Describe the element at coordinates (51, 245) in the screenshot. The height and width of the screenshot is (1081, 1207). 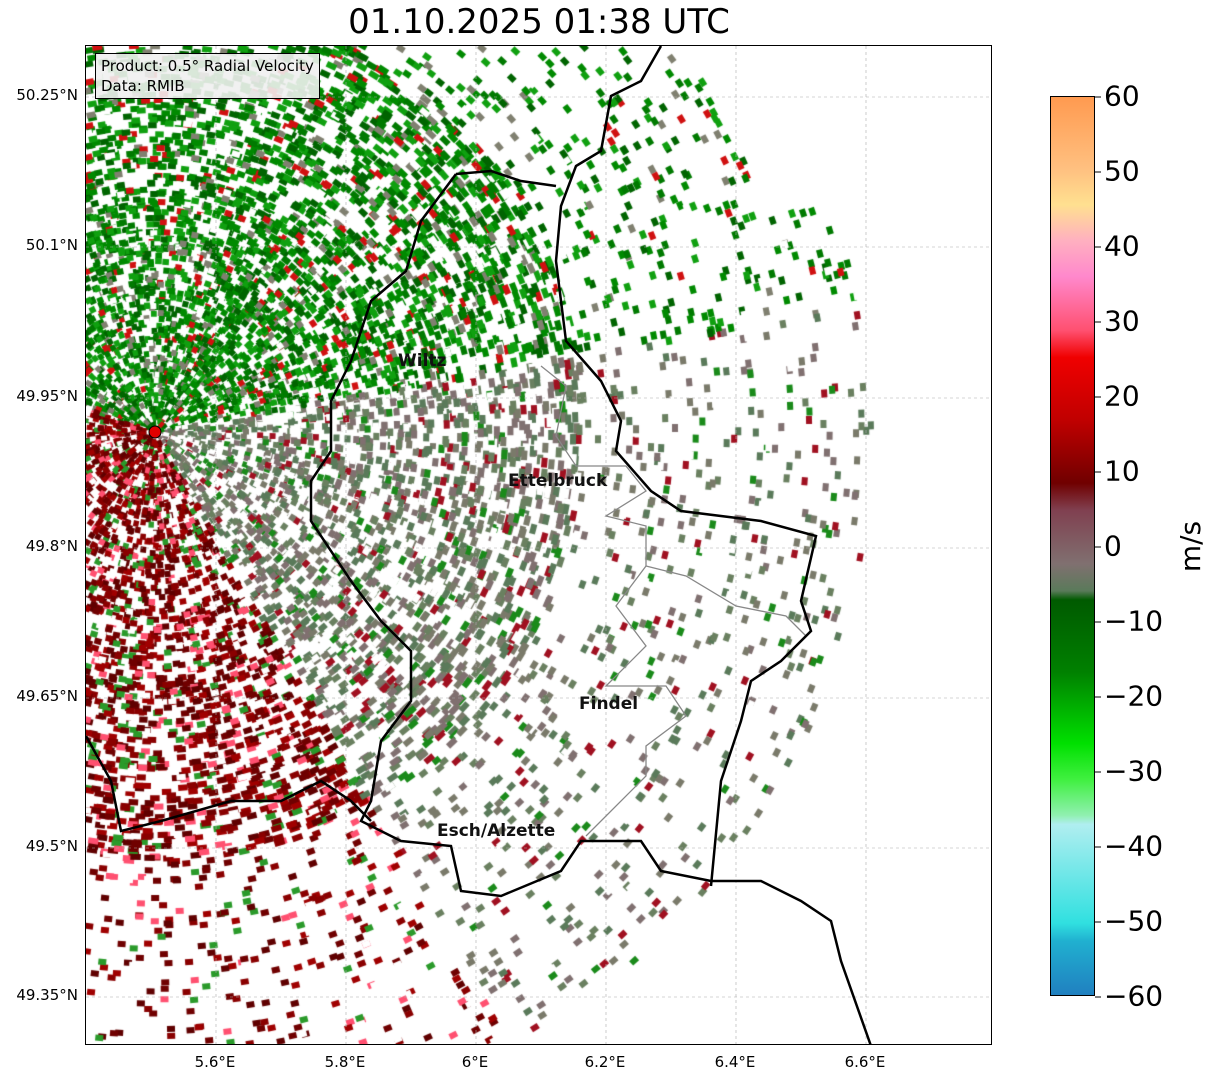
I see `lat-tick: 50.1°N` at that location.